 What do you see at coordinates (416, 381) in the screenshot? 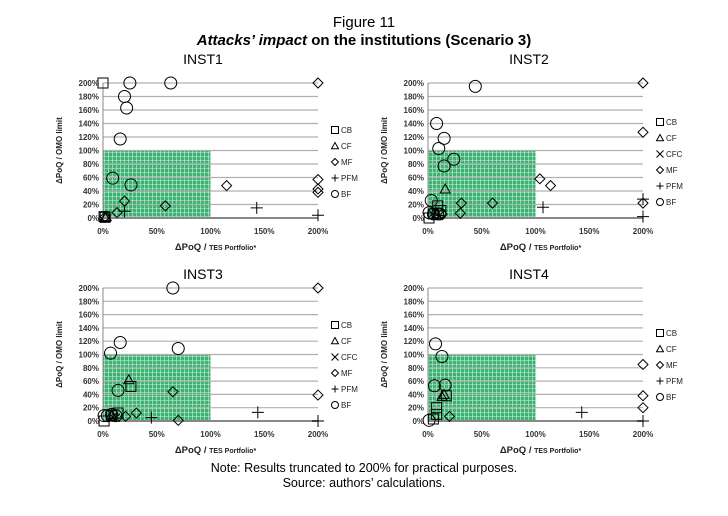
I see `y-tick-label: 60%` at bounding box center [416, 381].